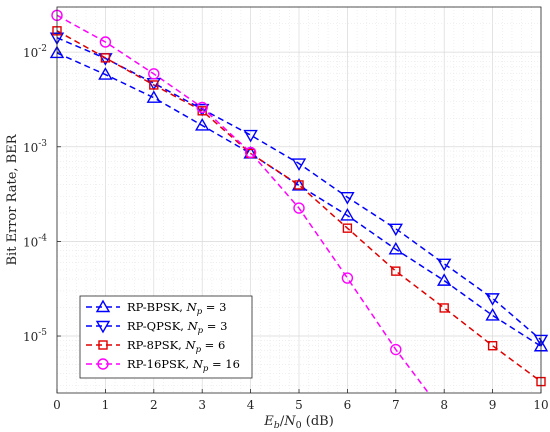 The width and height of the screenshot is (550, 432). What do you see at coordinates (57, 405) in the screenshot?
I see `x-tick-label: 0` at bounding box center [57, 405].